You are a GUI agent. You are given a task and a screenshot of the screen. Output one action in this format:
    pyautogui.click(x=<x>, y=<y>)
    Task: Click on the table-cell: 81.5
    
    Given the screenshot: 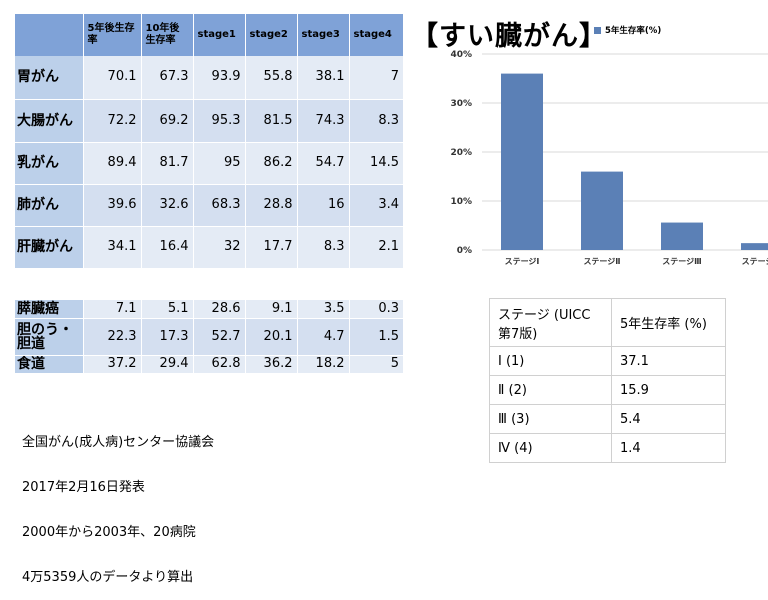 What is the action you would take?
    pyautogui.click(x=270, y=120)
    